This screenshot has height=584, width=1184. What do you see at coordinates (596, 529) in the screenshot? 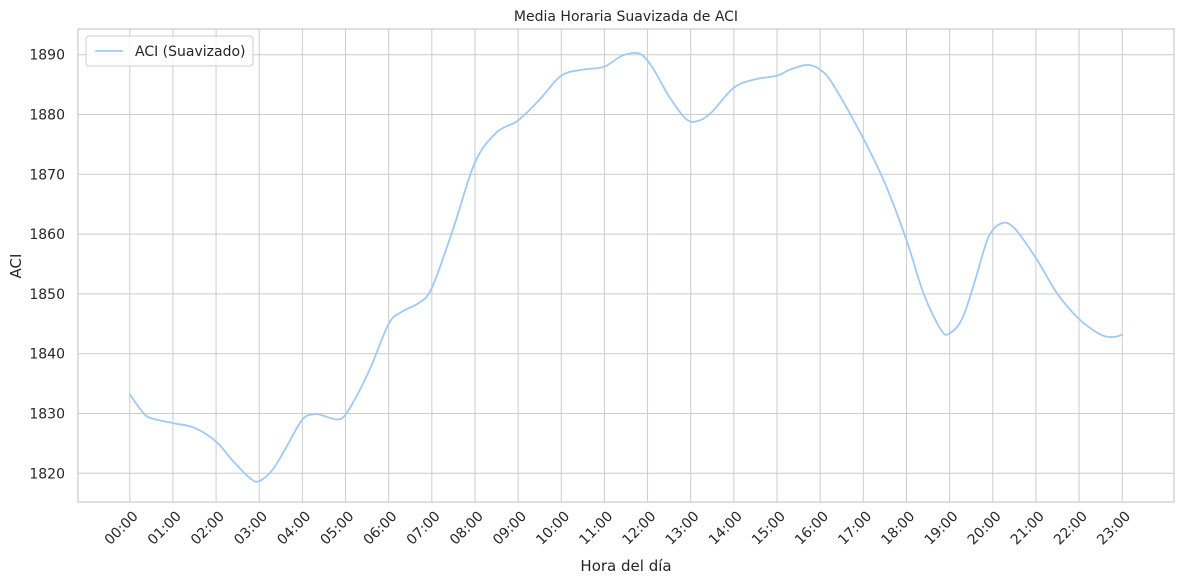
I see `x-tick-label: 11:00` at bounding box center [596, 529].